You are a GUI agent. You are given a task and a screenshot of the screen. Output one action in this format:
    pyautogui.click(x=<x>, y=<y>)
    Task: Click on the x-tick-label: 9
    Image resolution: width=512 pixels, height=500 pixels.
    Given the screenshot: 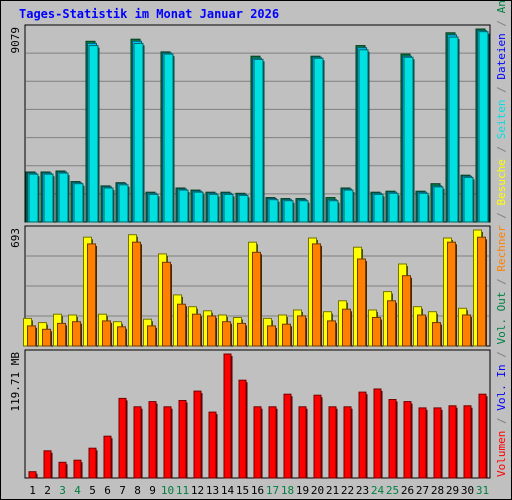 What is the action you would take?
    pyautogui.click(x=152, y=490)
    